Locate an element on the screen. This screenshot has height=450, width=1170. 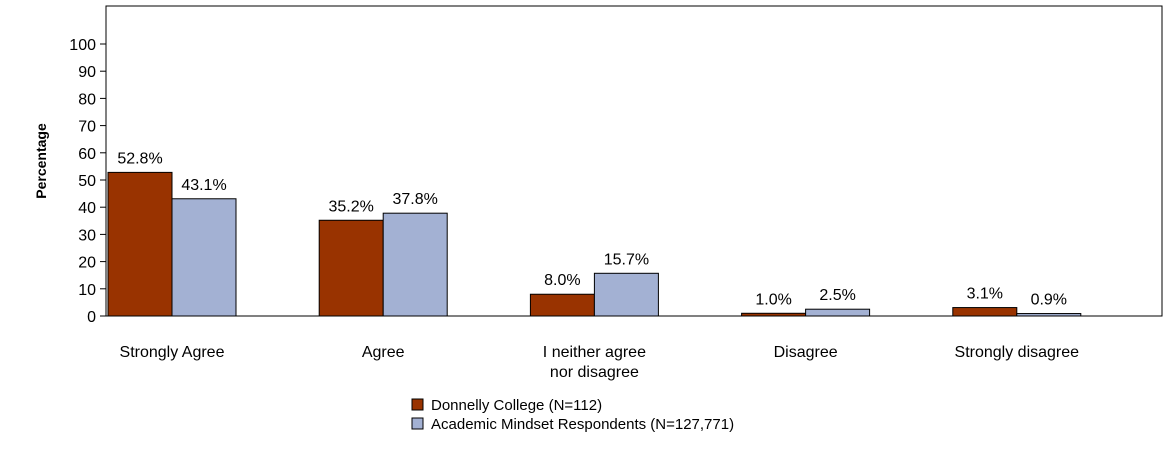
y-tick-label: 90 is located at coordinates (87, 72).